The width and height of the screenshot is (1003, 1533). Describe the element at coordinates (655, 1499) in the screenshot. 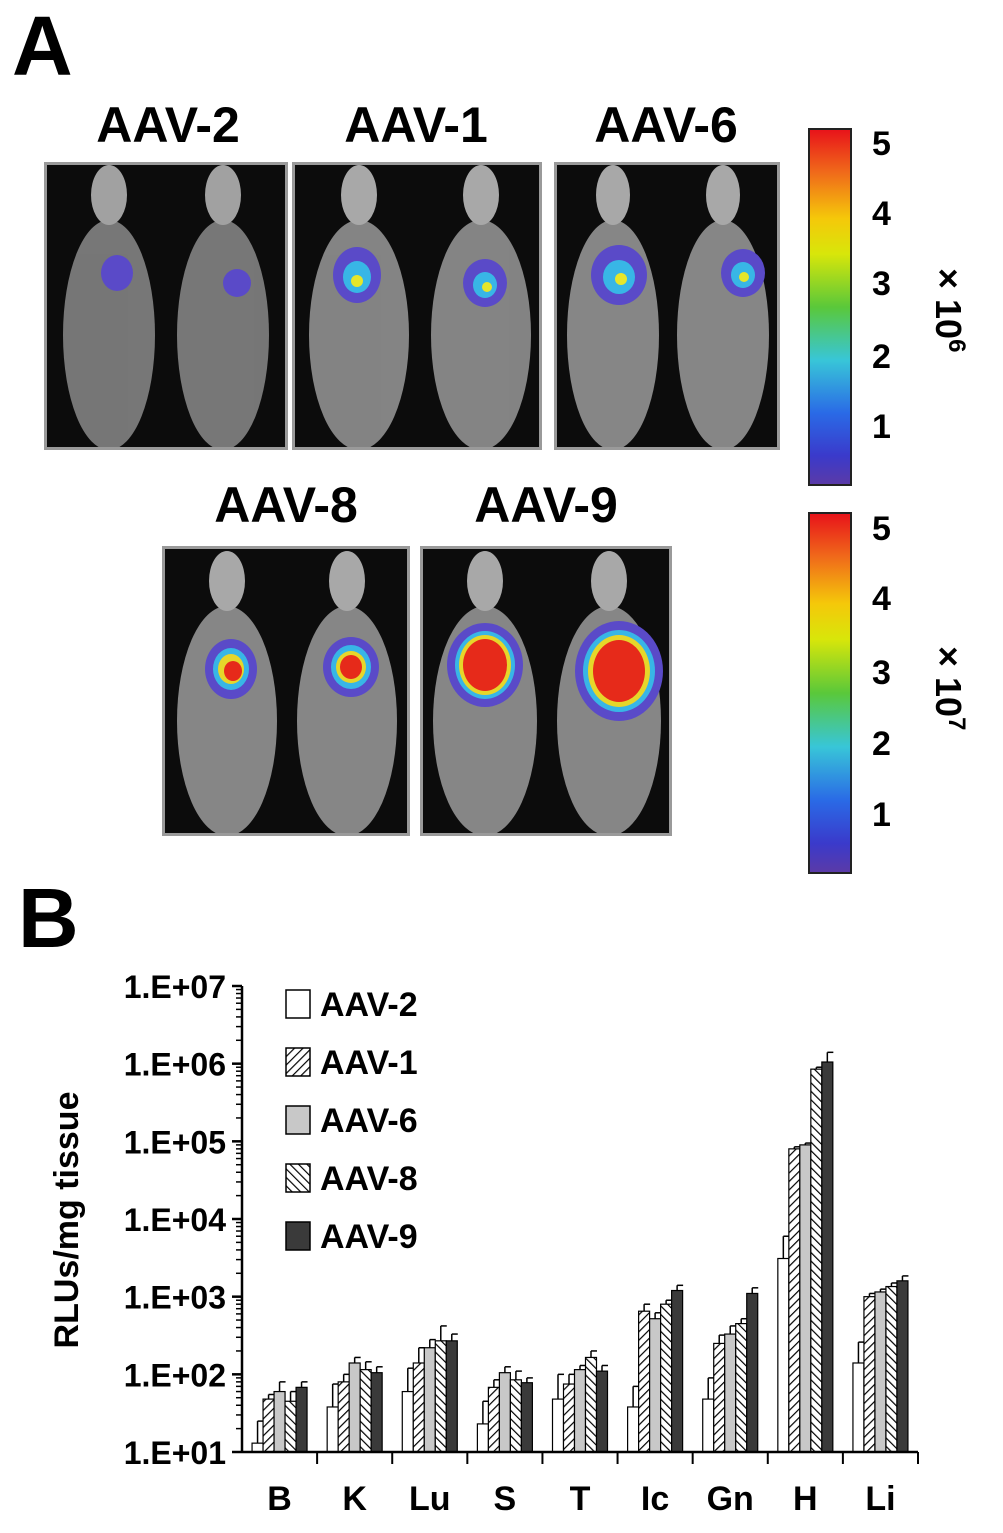

I see `x-tick-label-ic: Ic` at that location.